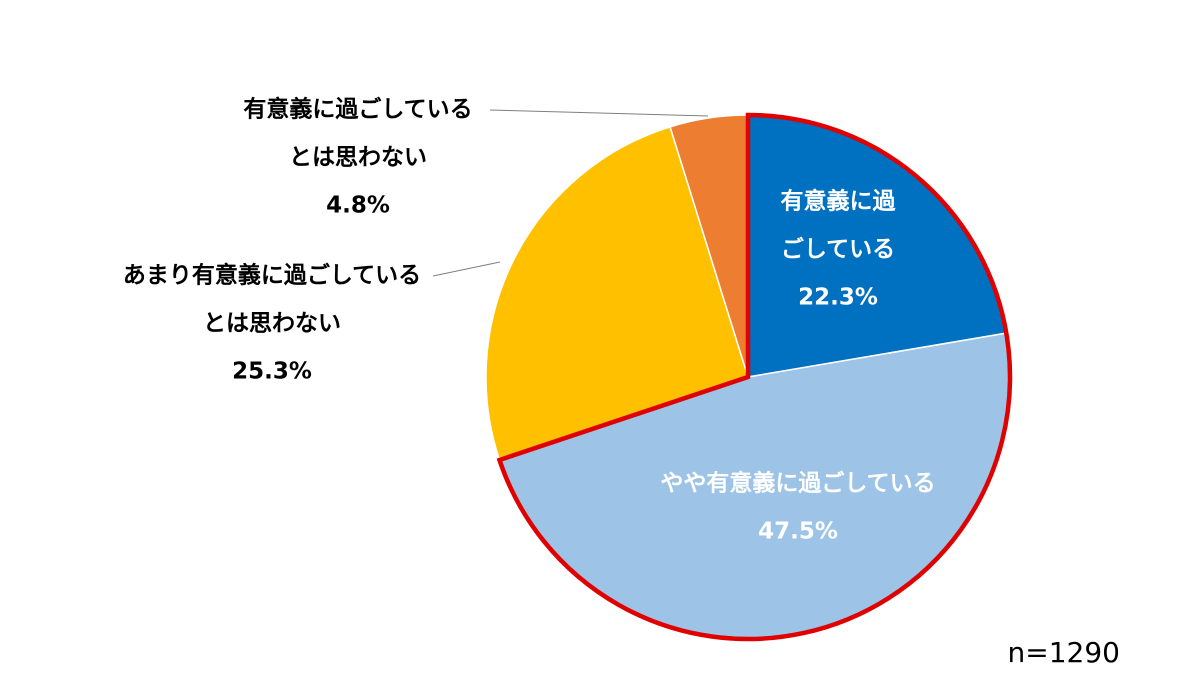 The height and width of the screenshot is (680, 1200). I want to click on slice-percent-1: 47.5%, so click(798, 532).